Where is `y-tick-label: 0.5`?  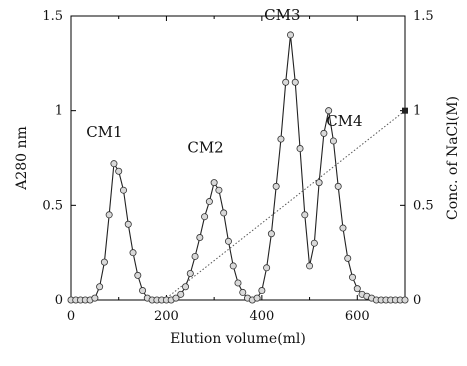
y-tick-label: 0.5 is located at coordinates (52, 205).